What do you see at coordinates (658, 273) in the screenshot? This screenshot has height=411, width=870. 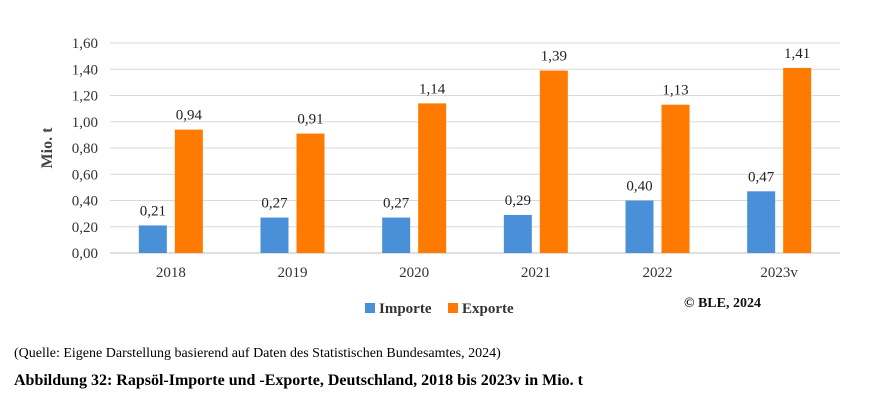 I see `x-tick-label: 2022` at bounding box center [658, 273].